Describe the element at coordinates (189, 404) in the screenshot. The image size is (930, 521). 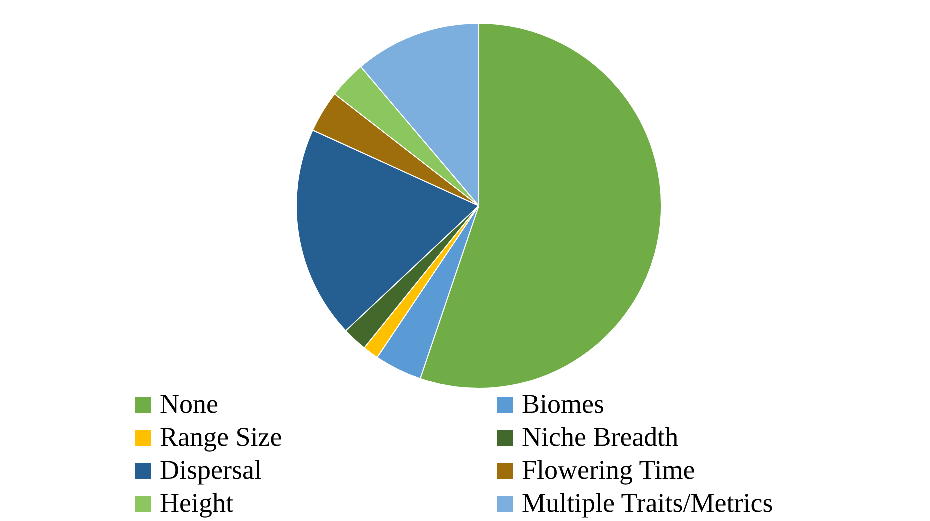
I see `legend-label: None` at that location.